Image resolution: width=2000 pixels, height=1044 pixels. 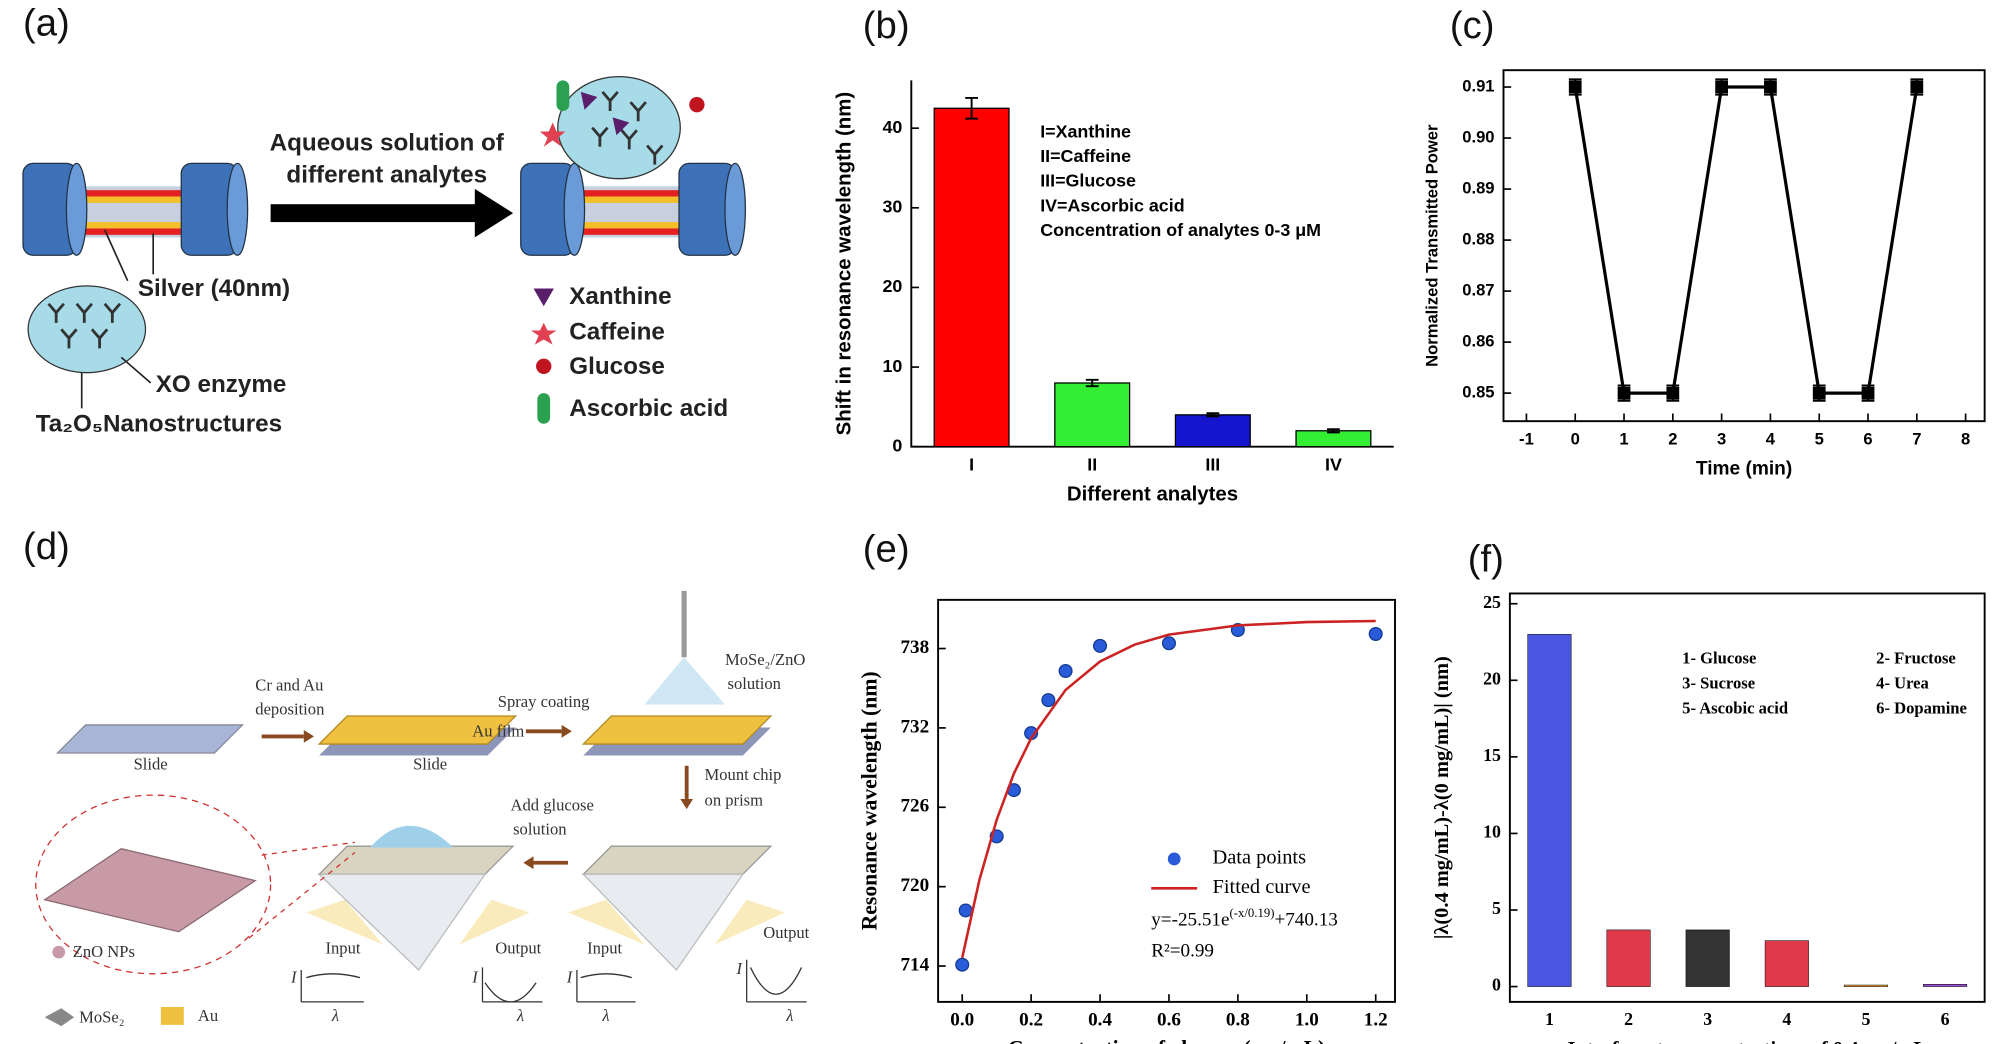 What do you see at coordinates (1085, 131) in the screenshot?
I see `annotation: I=Xanthine` at bounding box center [1085, 131].